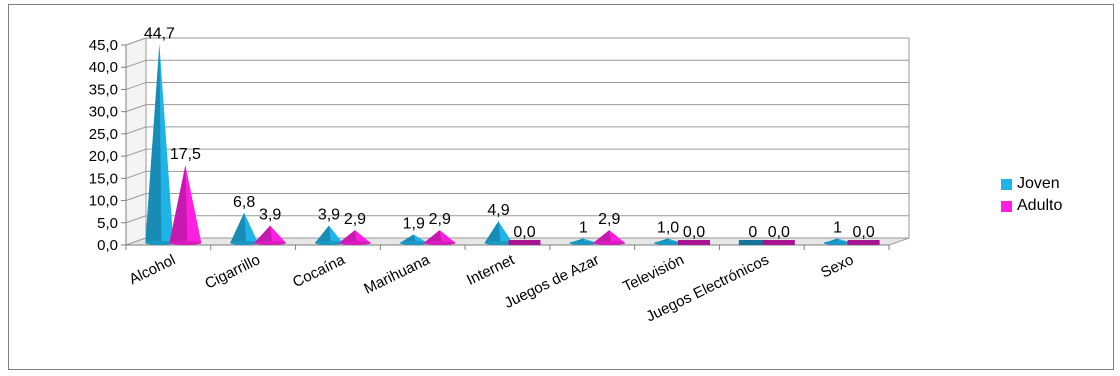  I want to click on y-tick-label: 0,0, so click(107, 245).